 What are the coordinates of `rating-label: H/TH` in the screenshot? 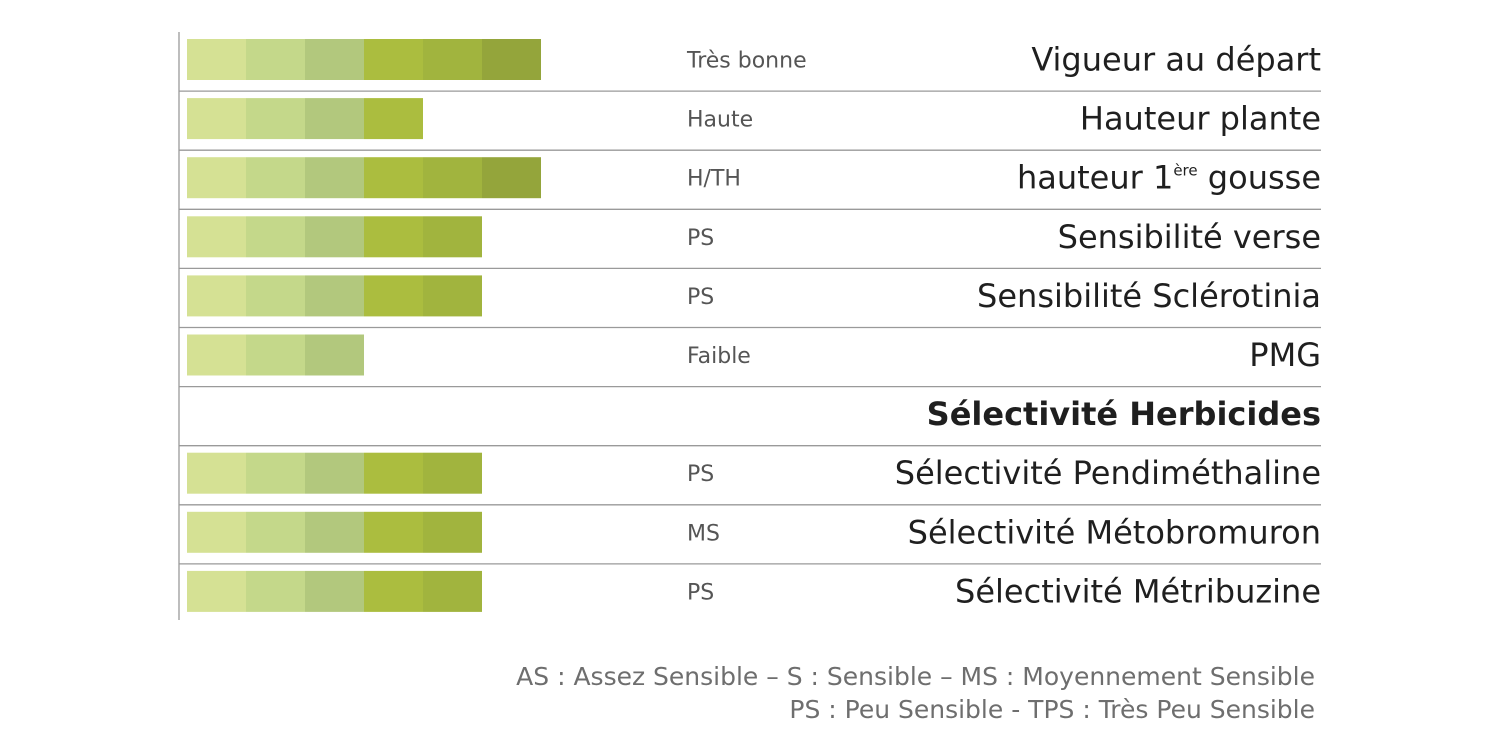 It's located at (714, 179).